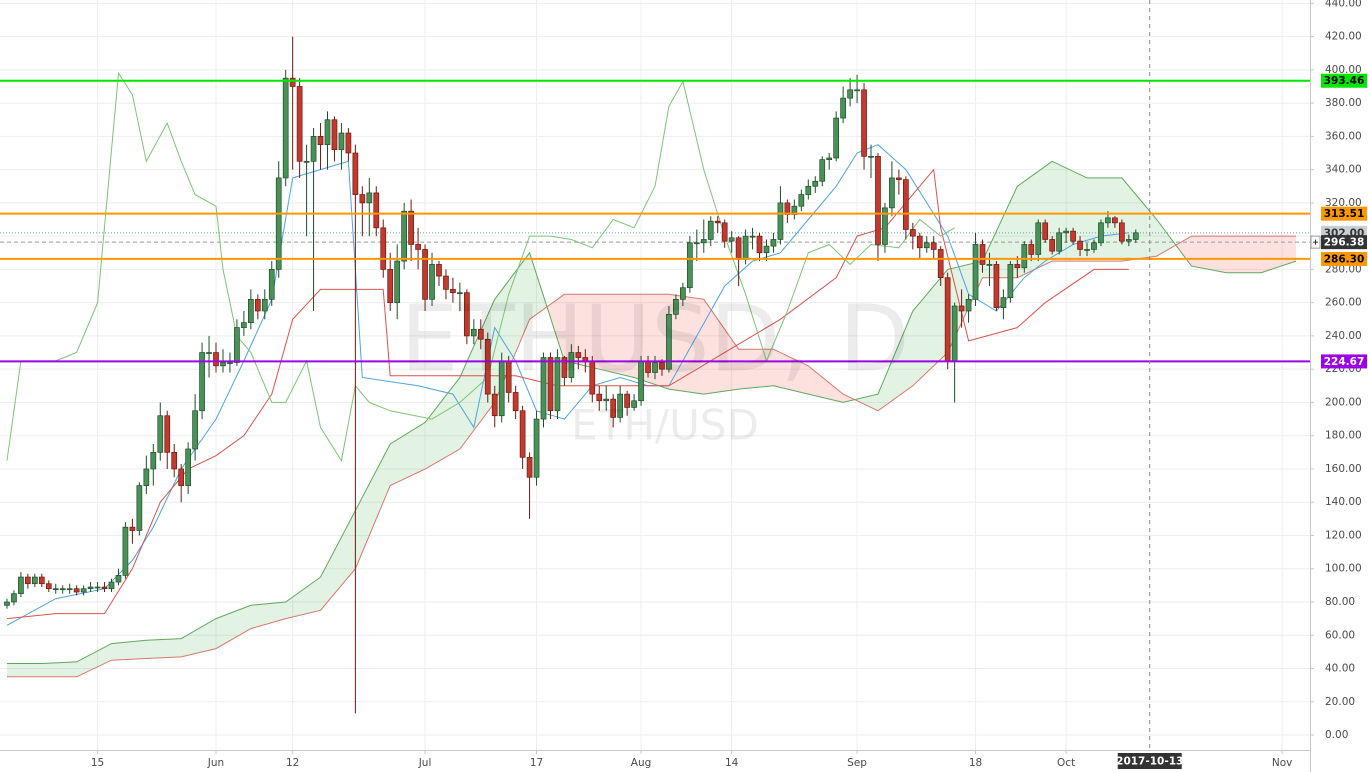 The image size is (1368, 772). What do you see at coordinates (1343, 469) in the screenshot?
I see `y-tick-label: 160.00` at bounding box center [1343, 469].